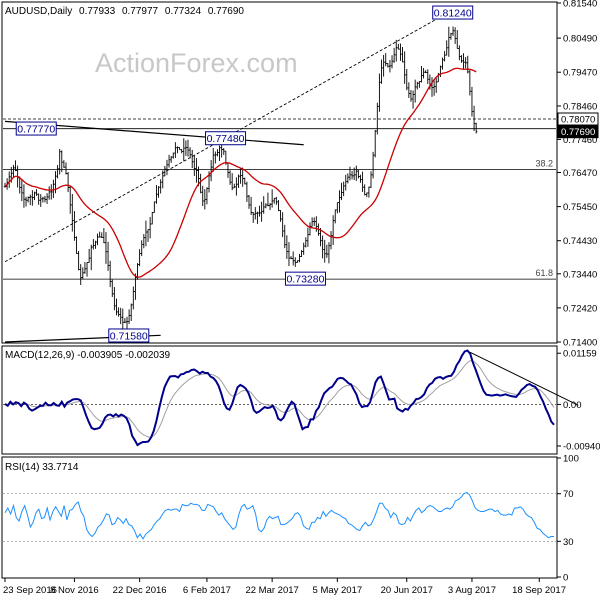 The height and width of the screenshot is (605, 600). What do you see at coordinates (524, 378) in the screenshot?
I see `macd-trendline` at bounding box center [524, 378].